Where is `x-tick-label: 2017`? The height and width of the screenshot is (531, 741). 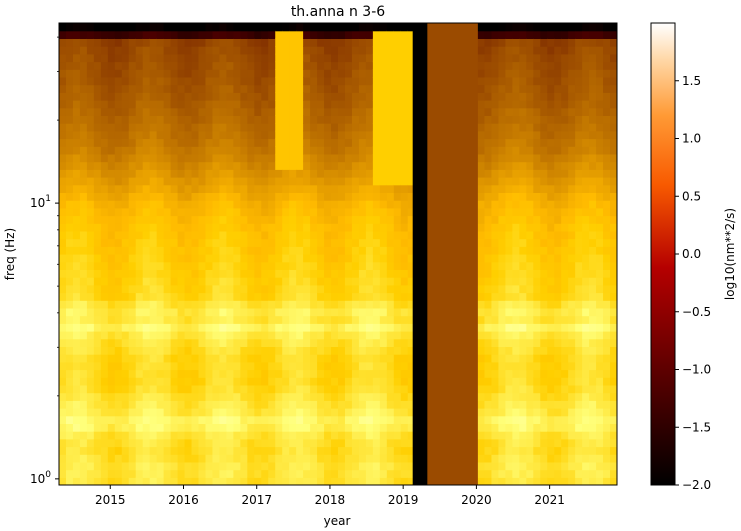 x-tick-label: 2017 is located at coordinates (256, 500).